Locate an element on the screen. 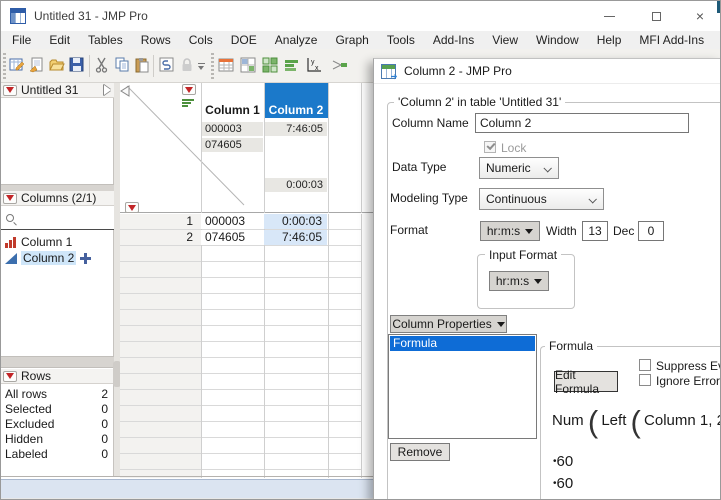 Image resolution: width=721 pixels, height=500 pixels. edit-formula-button: Edit Formula is located at coordinates (586, 382).